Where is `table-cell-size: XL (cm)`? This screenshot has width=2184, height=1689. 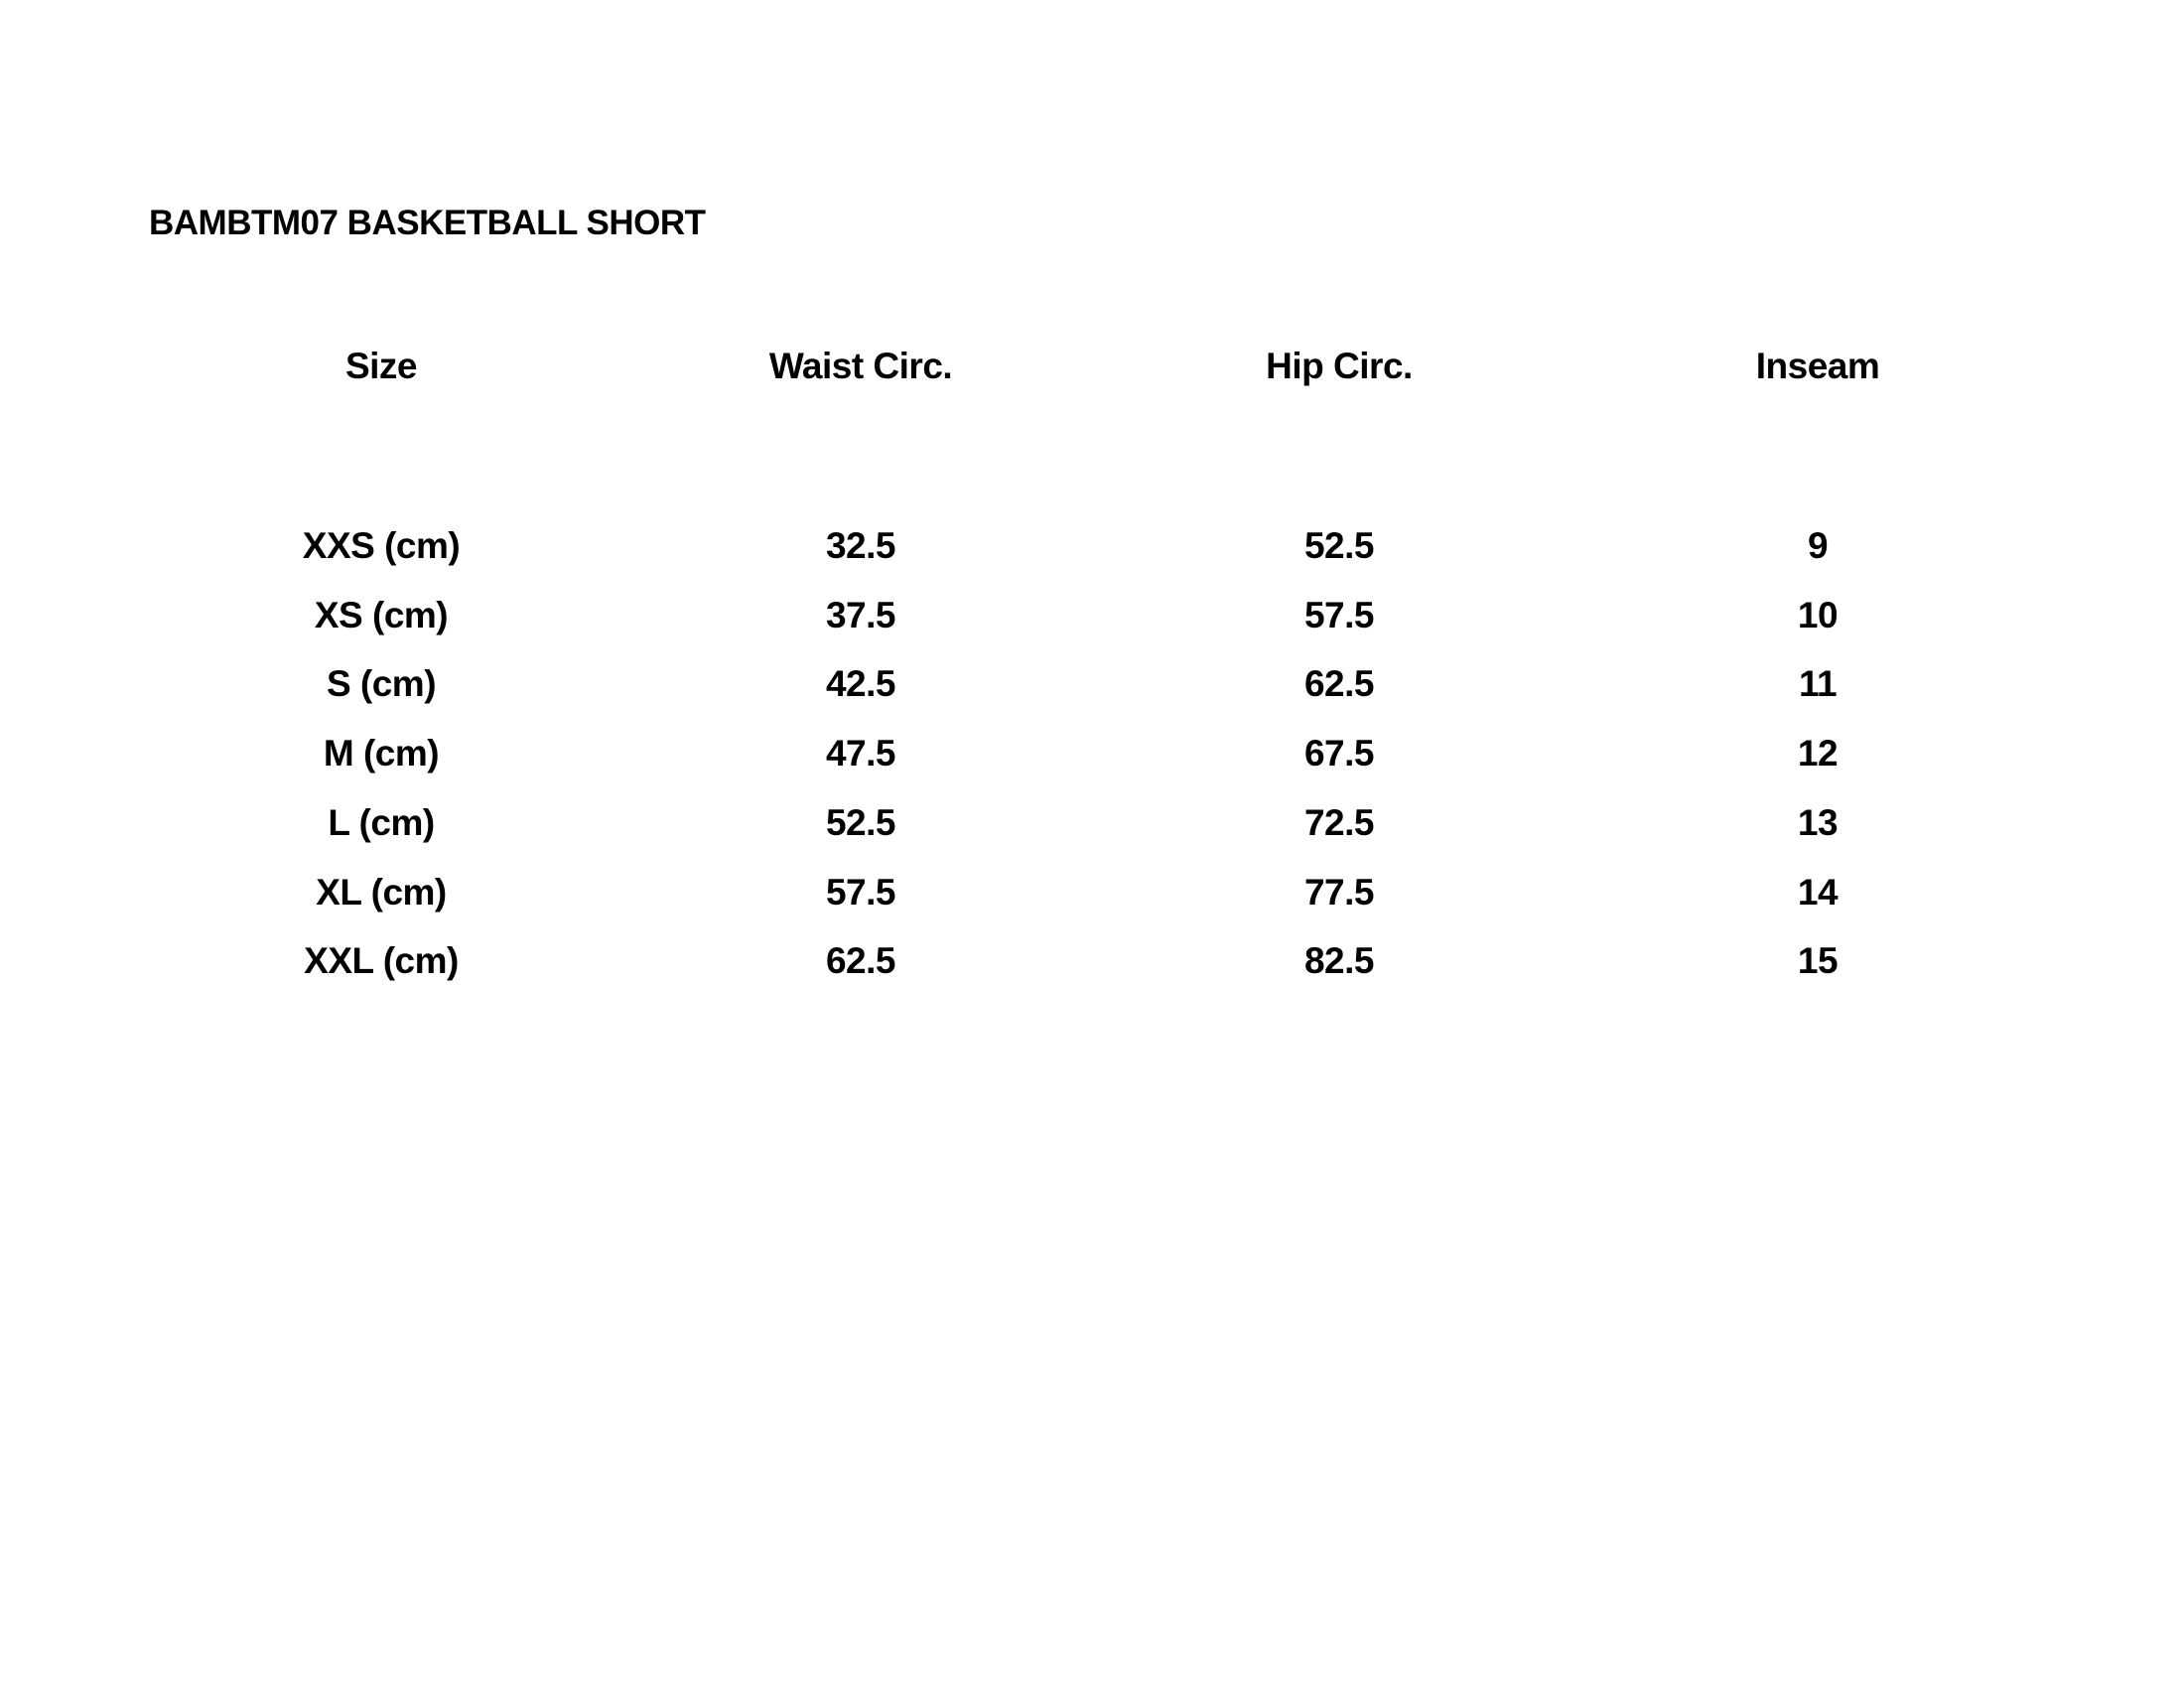 table-cell-size: XL (cm) is located at coordinates (381, 892).